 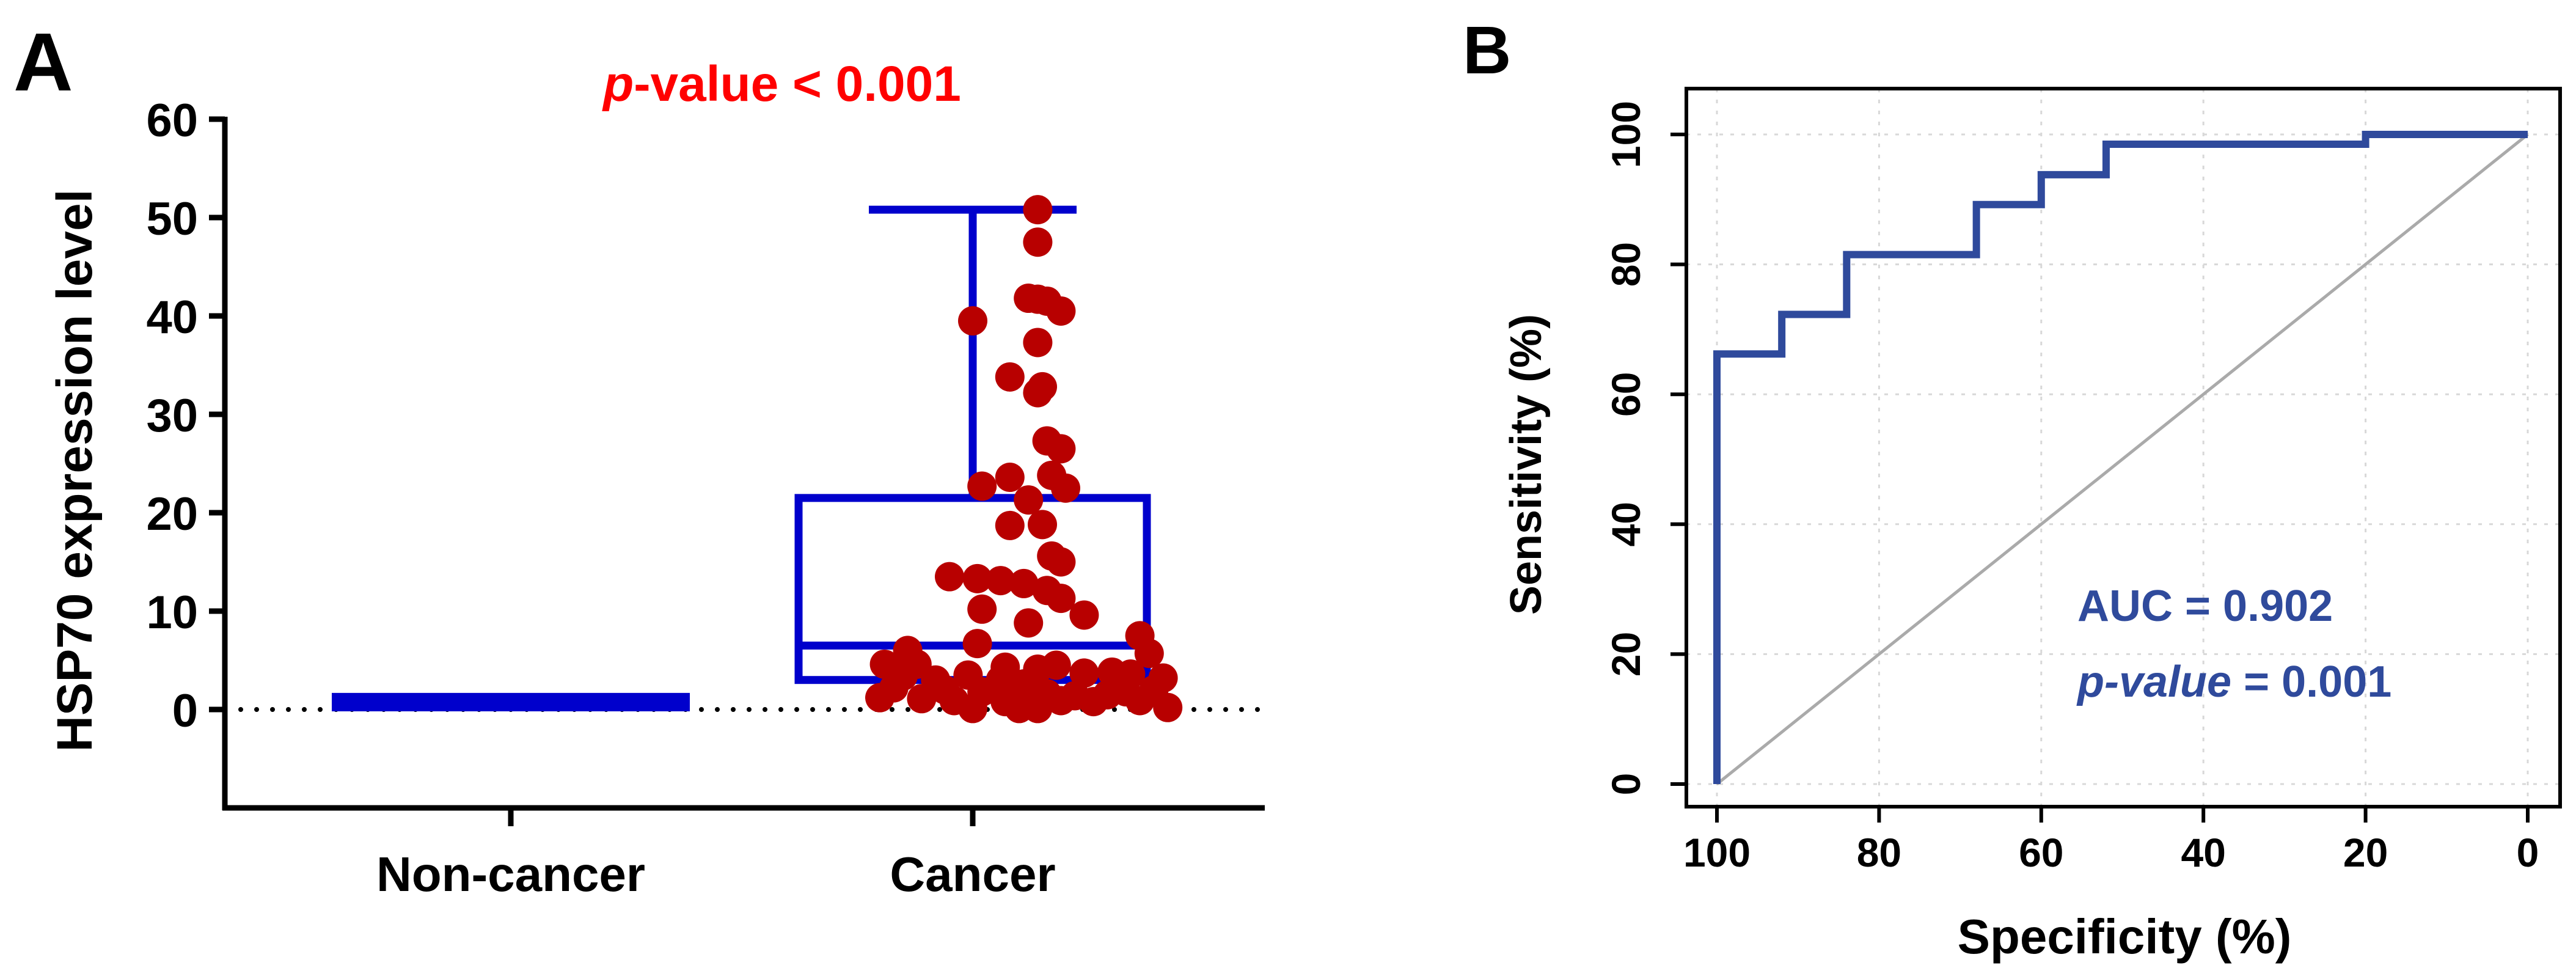 I want to click on panel-a-title: p-value < 0.001, so click(x=781, y=84).